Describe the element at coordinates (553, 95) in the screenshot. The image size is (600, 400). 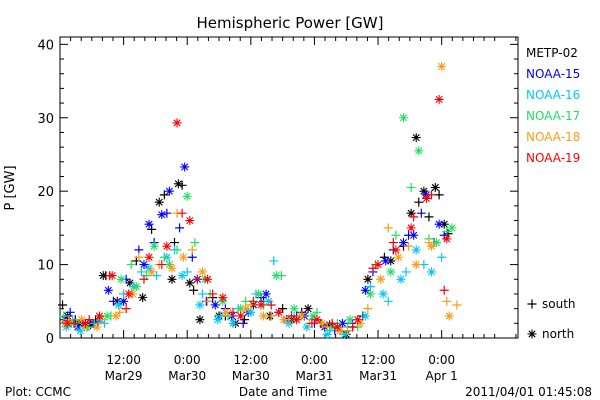
I see `legend-entry: NOAA-16` at that location.